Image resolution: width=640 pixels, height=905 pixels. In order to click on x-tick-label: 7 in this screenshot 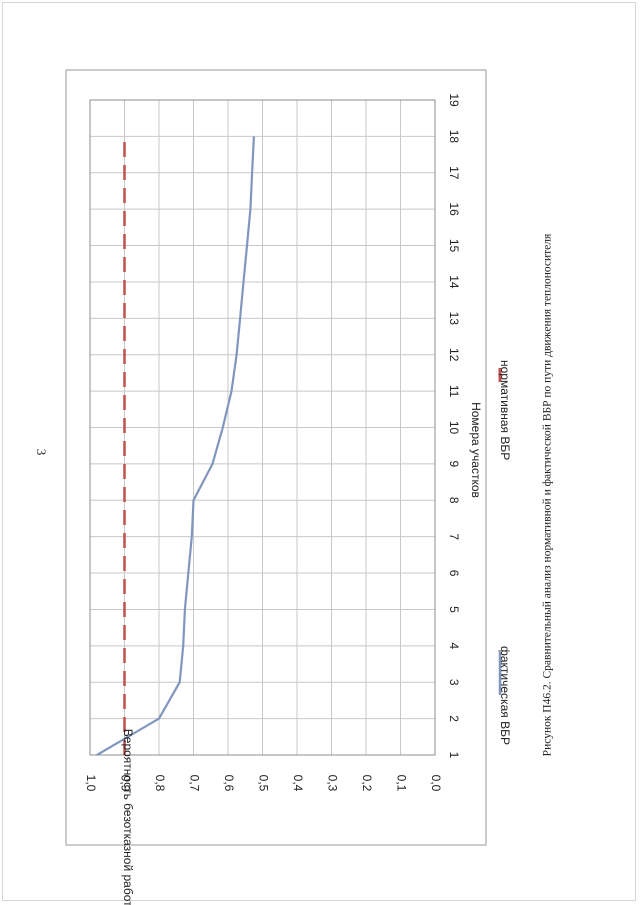, I will do `click(454, 536)`.